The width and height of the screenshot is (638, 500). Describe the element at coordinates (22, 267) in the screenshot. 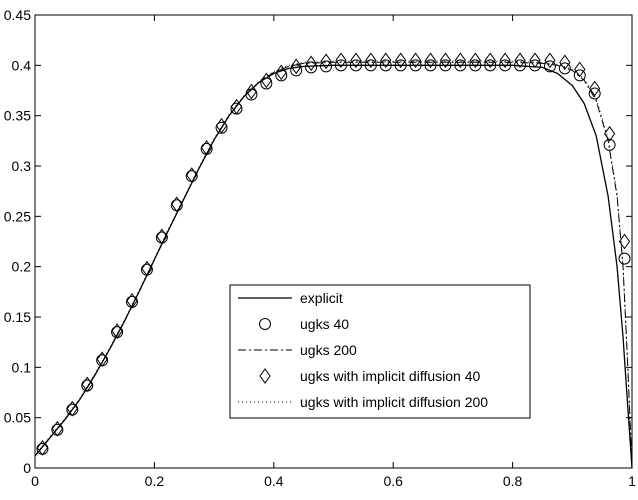

I see `y-tick-label: 0.2` at that location.